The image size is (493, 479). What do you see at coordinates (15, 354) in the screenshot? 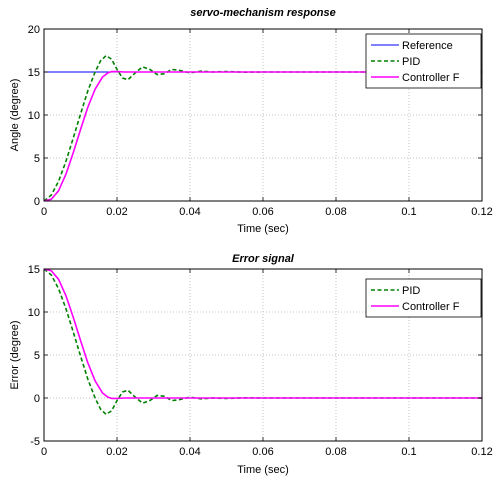
I see `y-axis-label: Error (degree)` at bounding box center [15, 354].